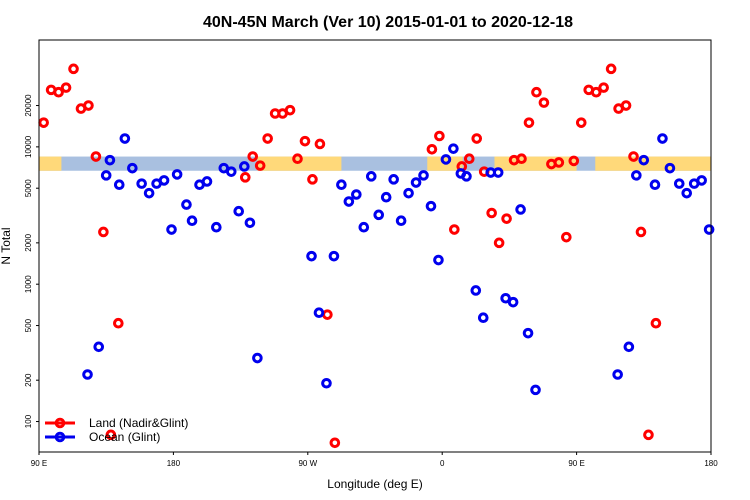 The width and height of the screenshot is (750, 500). I want to click on y-axis-label: N Total, so click(6, 245).